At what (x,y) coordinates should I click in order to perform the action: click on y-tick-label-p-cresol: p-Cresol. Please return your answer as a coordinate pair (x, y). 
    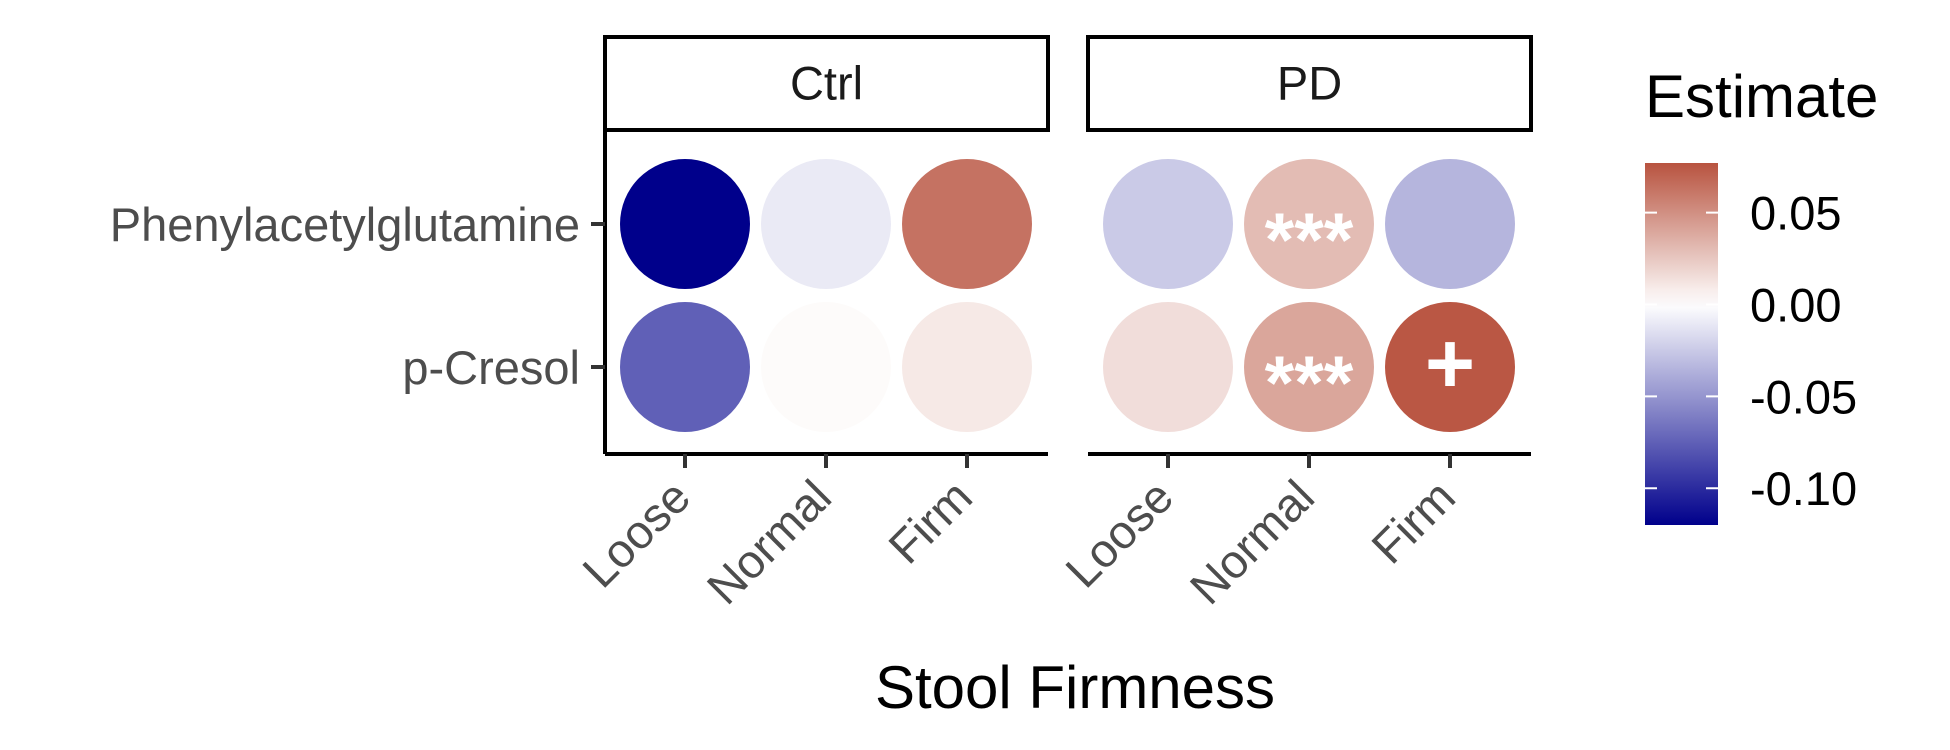
    Looking at the image, I should click on (491, 367).